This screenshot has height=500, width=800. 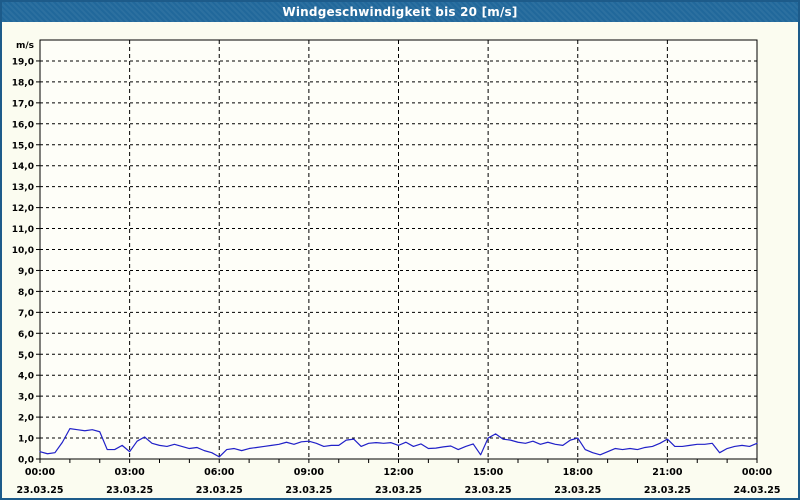 What do you see at coordinates (578, 472) in the screenshot?
I see `x-time-label: 18:00` at bounding box center [578, 472].